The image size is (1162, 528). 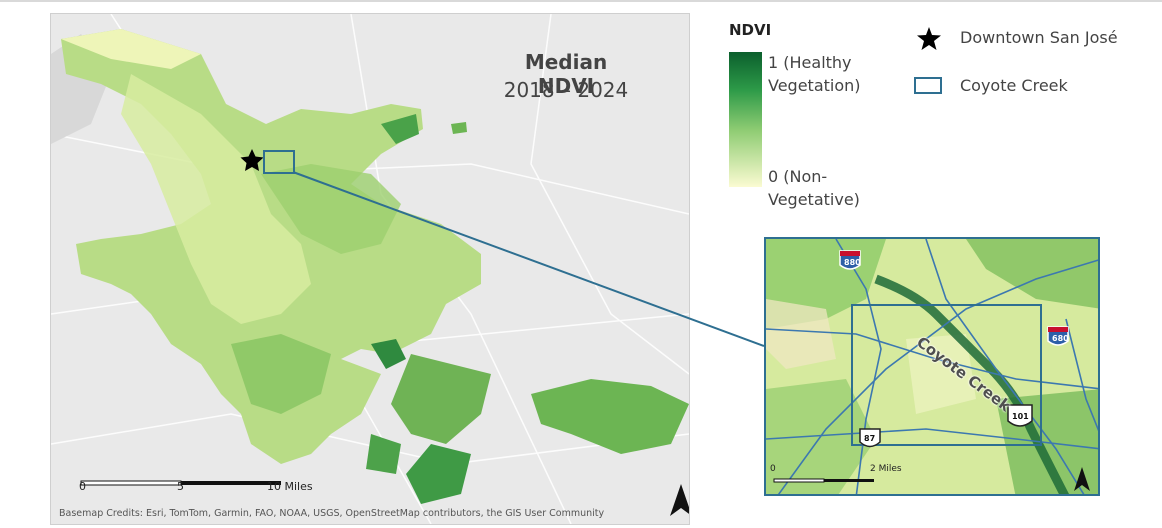 What do you see at coordinates (750, 30) in the screenshot?
I see `legend-title: NDVI` at bounding box center [750, 30].